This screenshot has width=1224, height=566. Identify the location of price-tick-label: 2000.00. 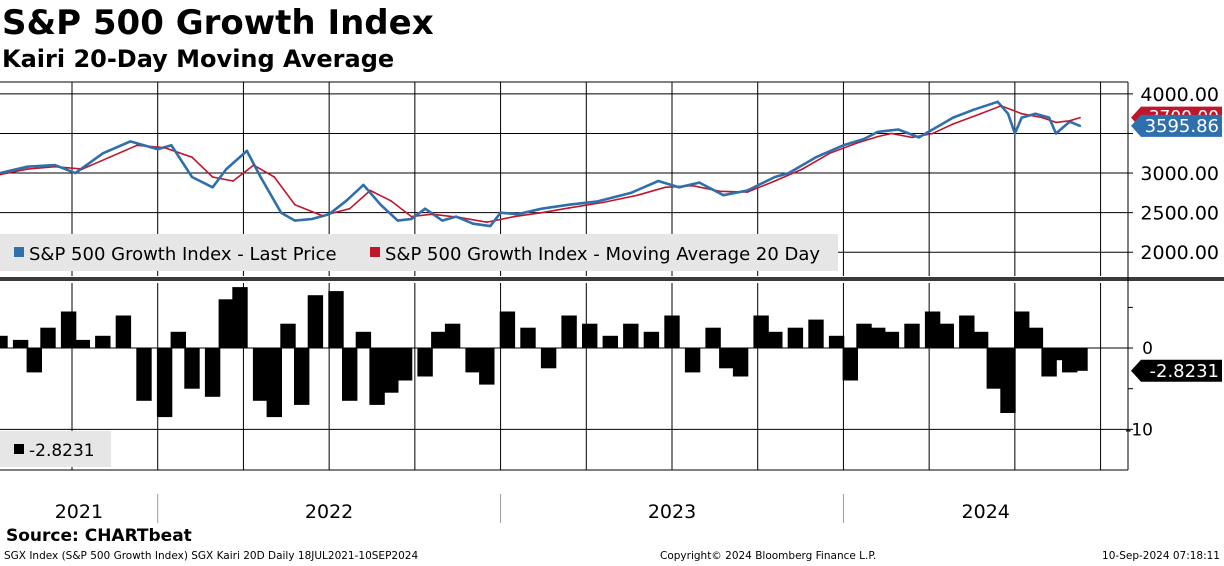
(1179, 253).